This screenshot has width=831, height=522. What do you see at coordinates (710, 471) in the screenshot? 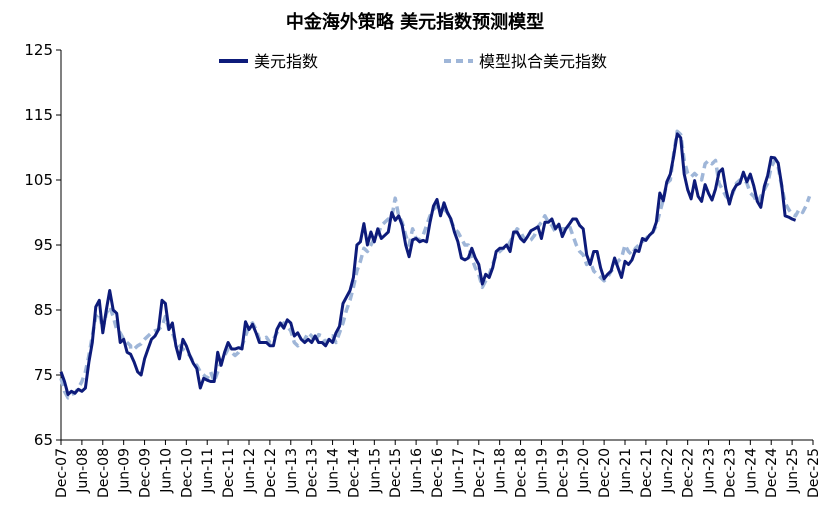
I see `x-tick-label: Jun-23` at bounding box center [710, 471].